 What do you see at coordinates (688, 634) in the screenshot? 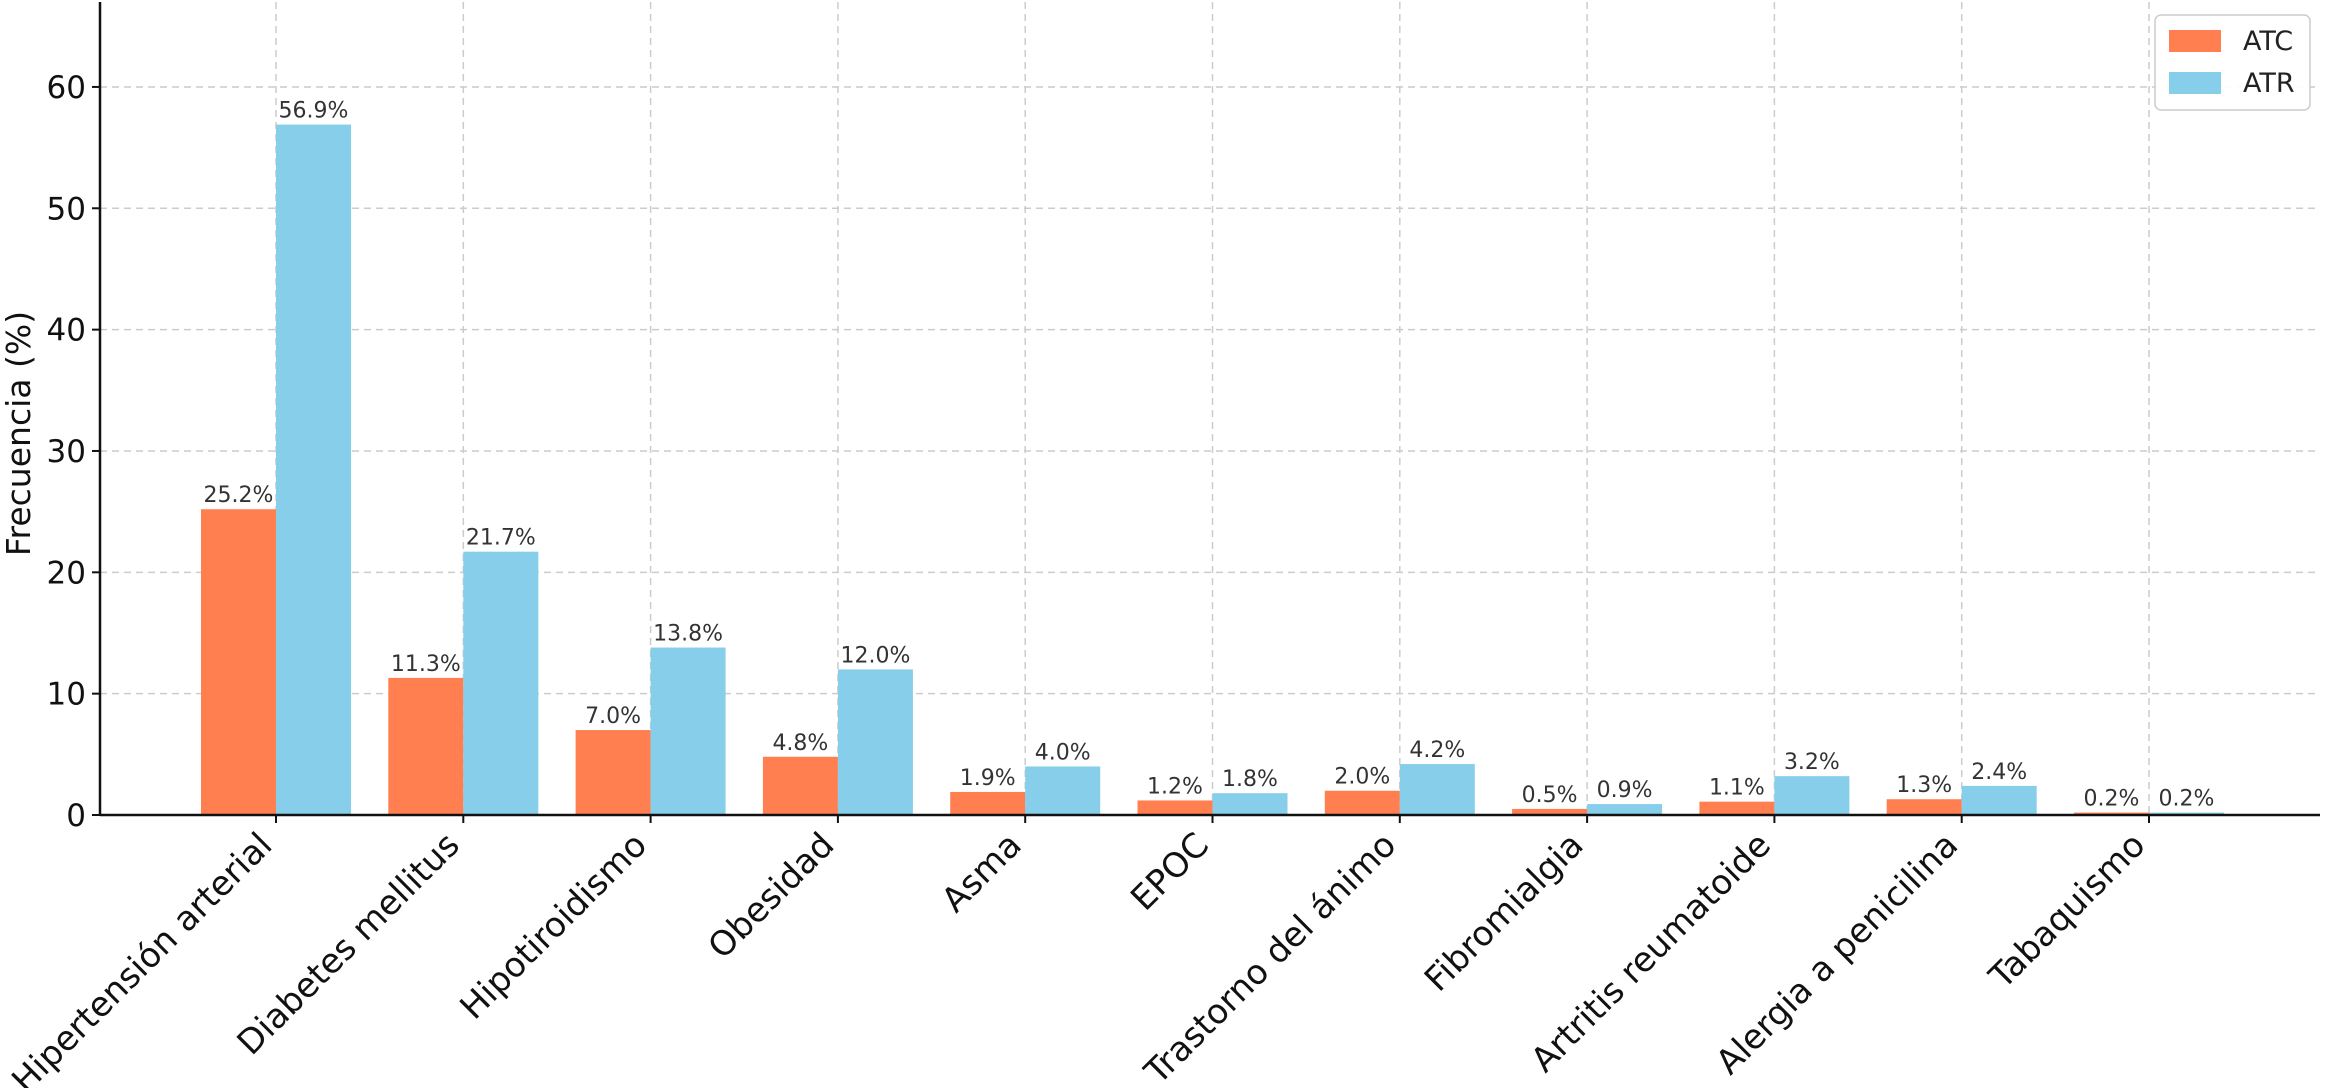
I see `data-label-atr: 13.8%` at bounding box center [688, 634].